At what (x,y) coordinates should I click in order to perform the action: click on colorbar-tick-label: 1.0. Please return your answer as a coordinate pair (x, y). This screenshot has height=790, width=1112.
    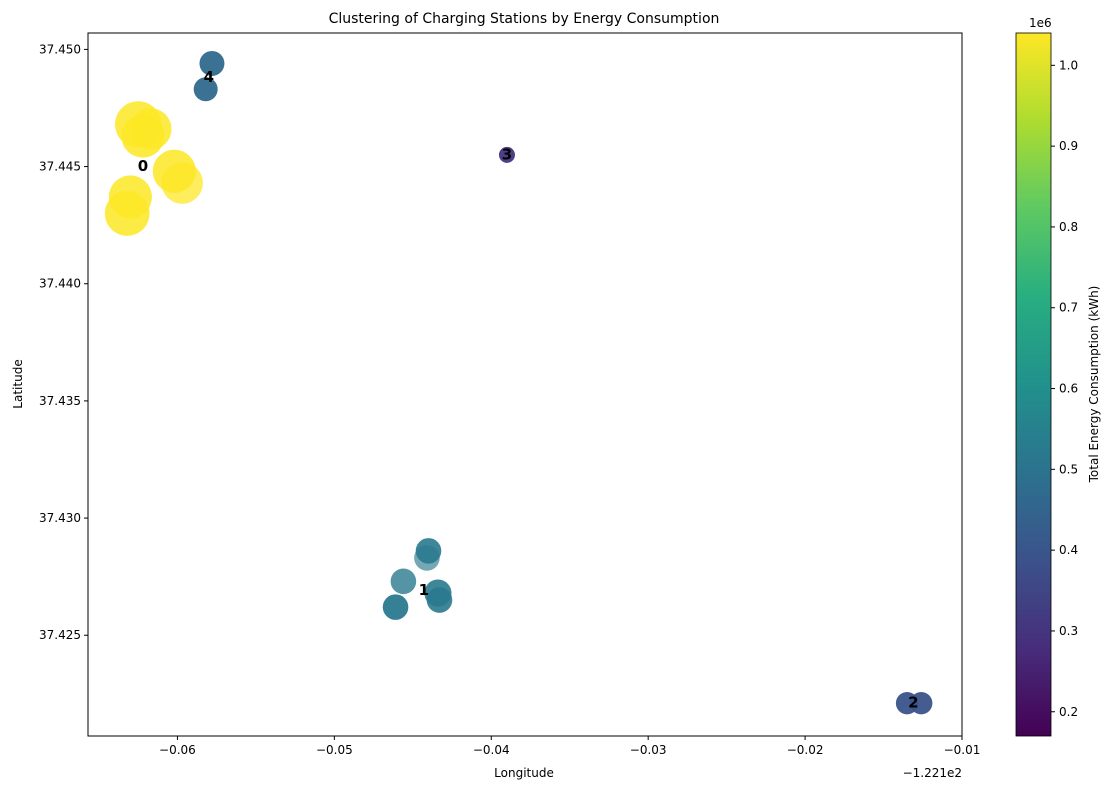
    Looking at the image, I should click on (1068, 65).